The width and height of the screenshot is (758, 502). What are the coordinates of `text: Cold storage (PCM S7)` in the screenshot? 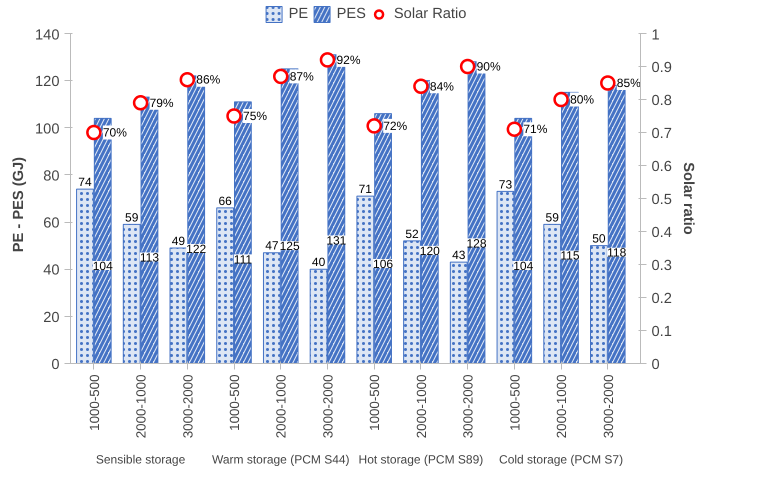 It's located at (561, 459).